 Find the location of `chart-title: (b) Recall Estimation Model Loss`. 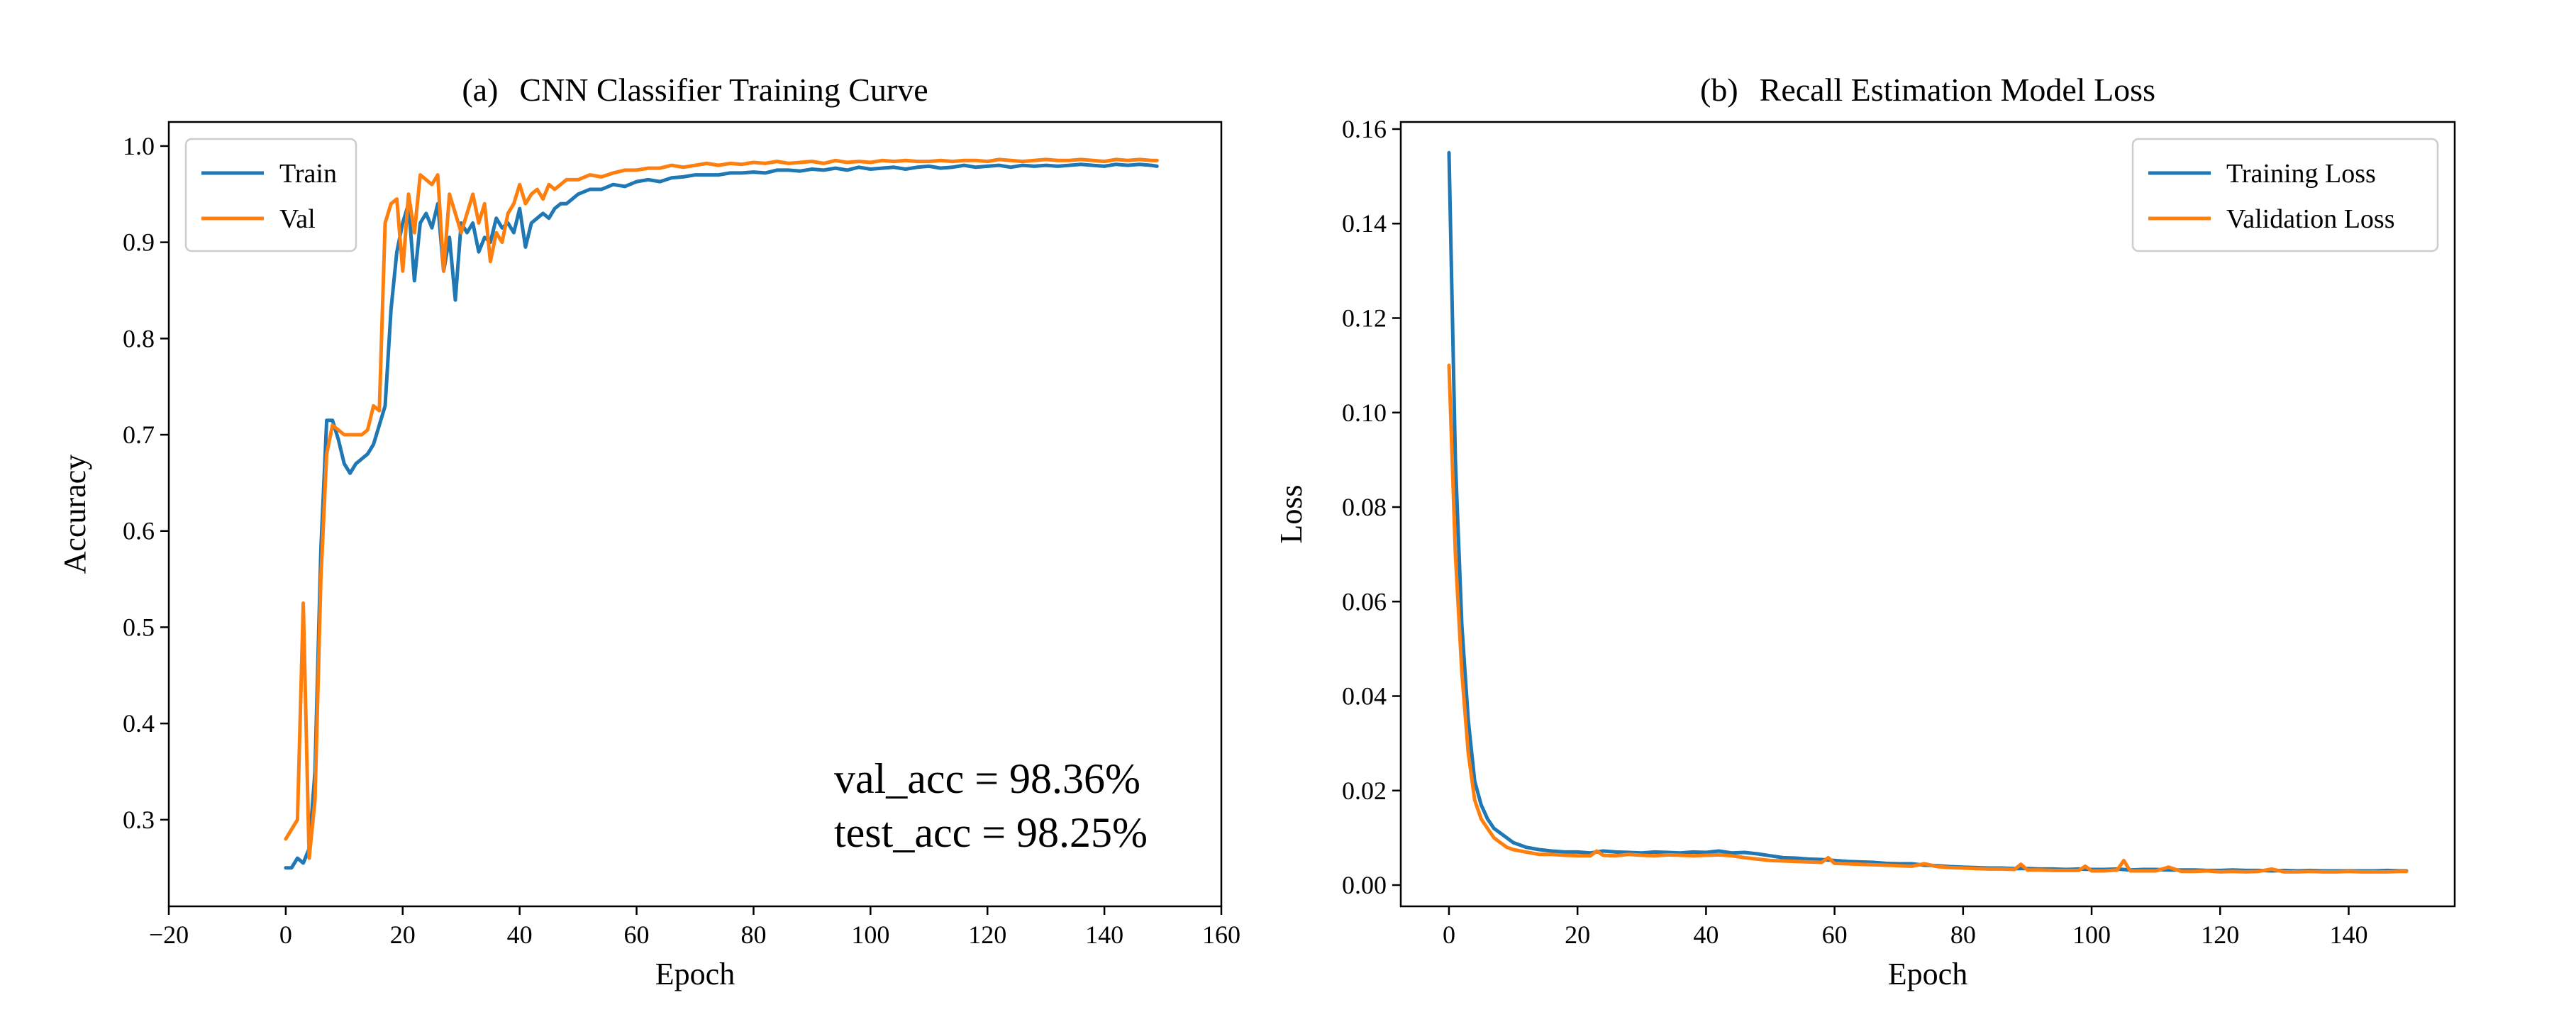

chart-title: (b) Recall Estimation Model Loss is located at coordinates (1927, 90).